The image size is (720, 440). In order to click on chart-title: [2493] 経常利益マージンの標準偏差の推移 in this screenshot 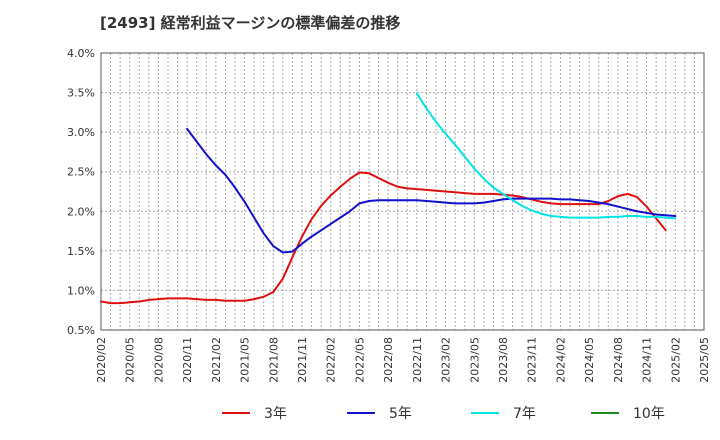, I will do `click(250, 23)`.